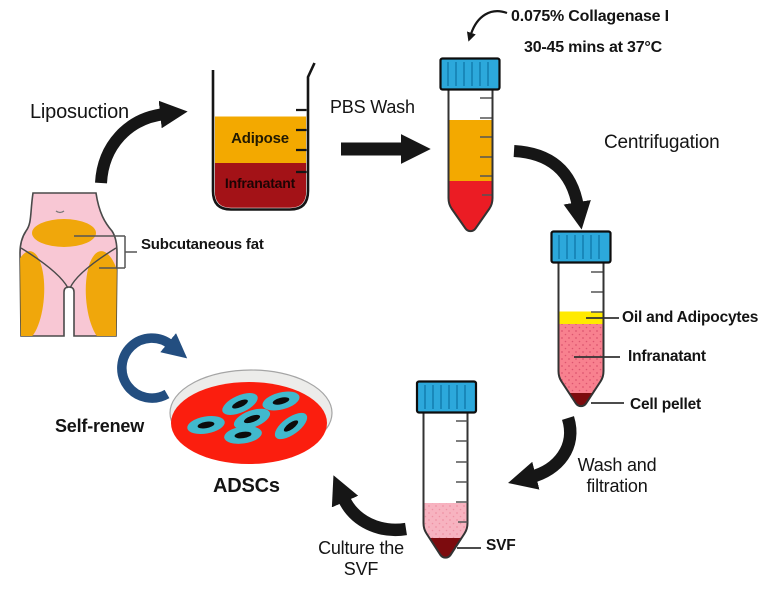 The width and height of the screenshot is (775, 590). What do you see at coordinates (617, 486) in the screenshot?
I see `wash-filtration-line2: filtration` at bounding box center [617, 486].